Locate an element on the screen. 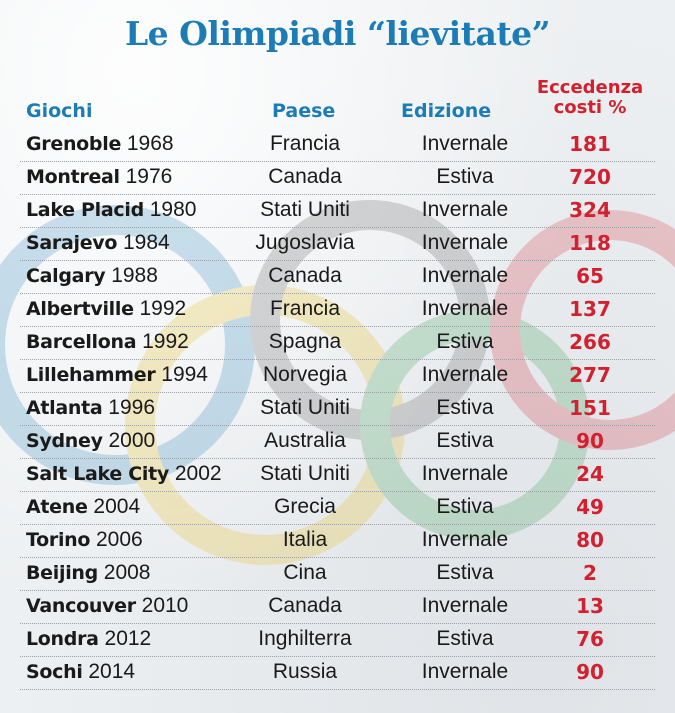 The height and width of the screenshot is (713, 675). year: 1976 is located at coordinates (146, 176).